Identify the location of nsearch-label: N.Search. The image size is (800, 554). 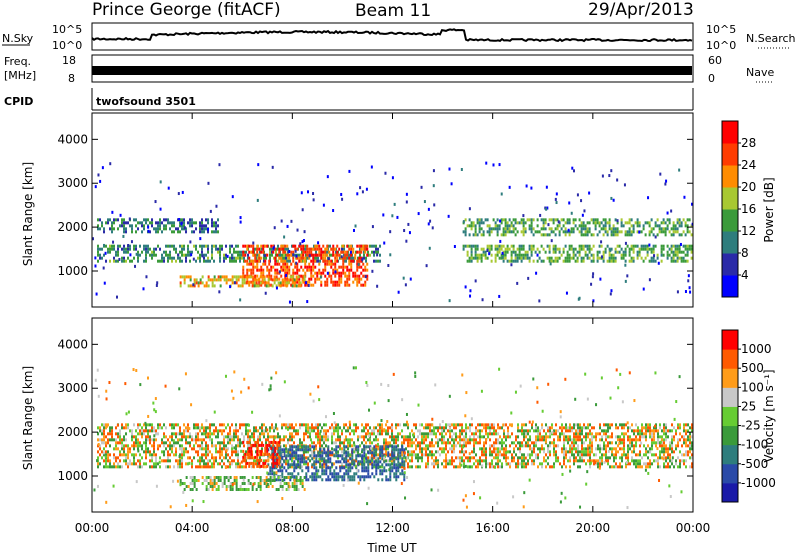
(771, 38).